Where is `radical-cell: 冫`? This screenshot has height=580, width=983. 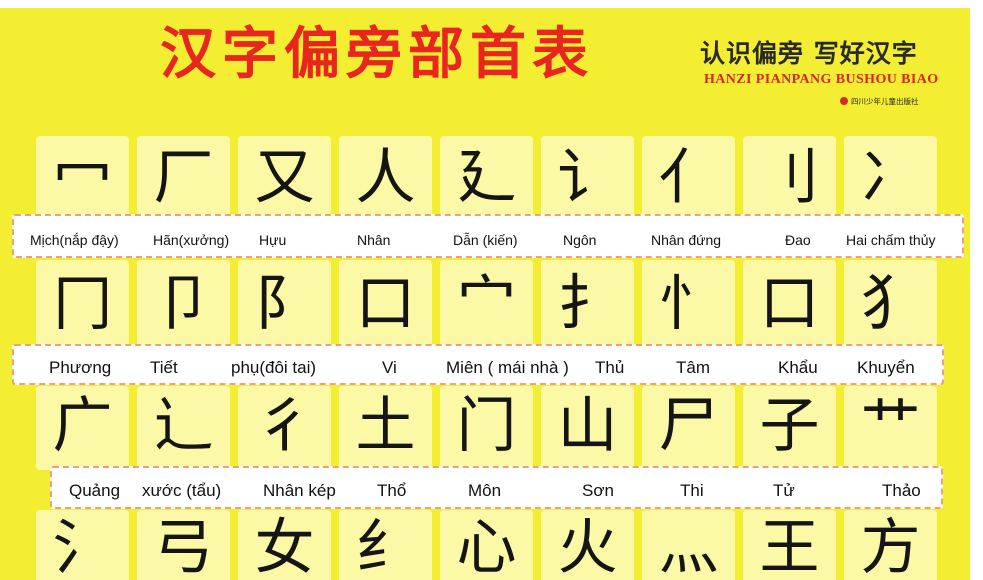 radical-cell: 冫 is located at coordinates (890, 180).